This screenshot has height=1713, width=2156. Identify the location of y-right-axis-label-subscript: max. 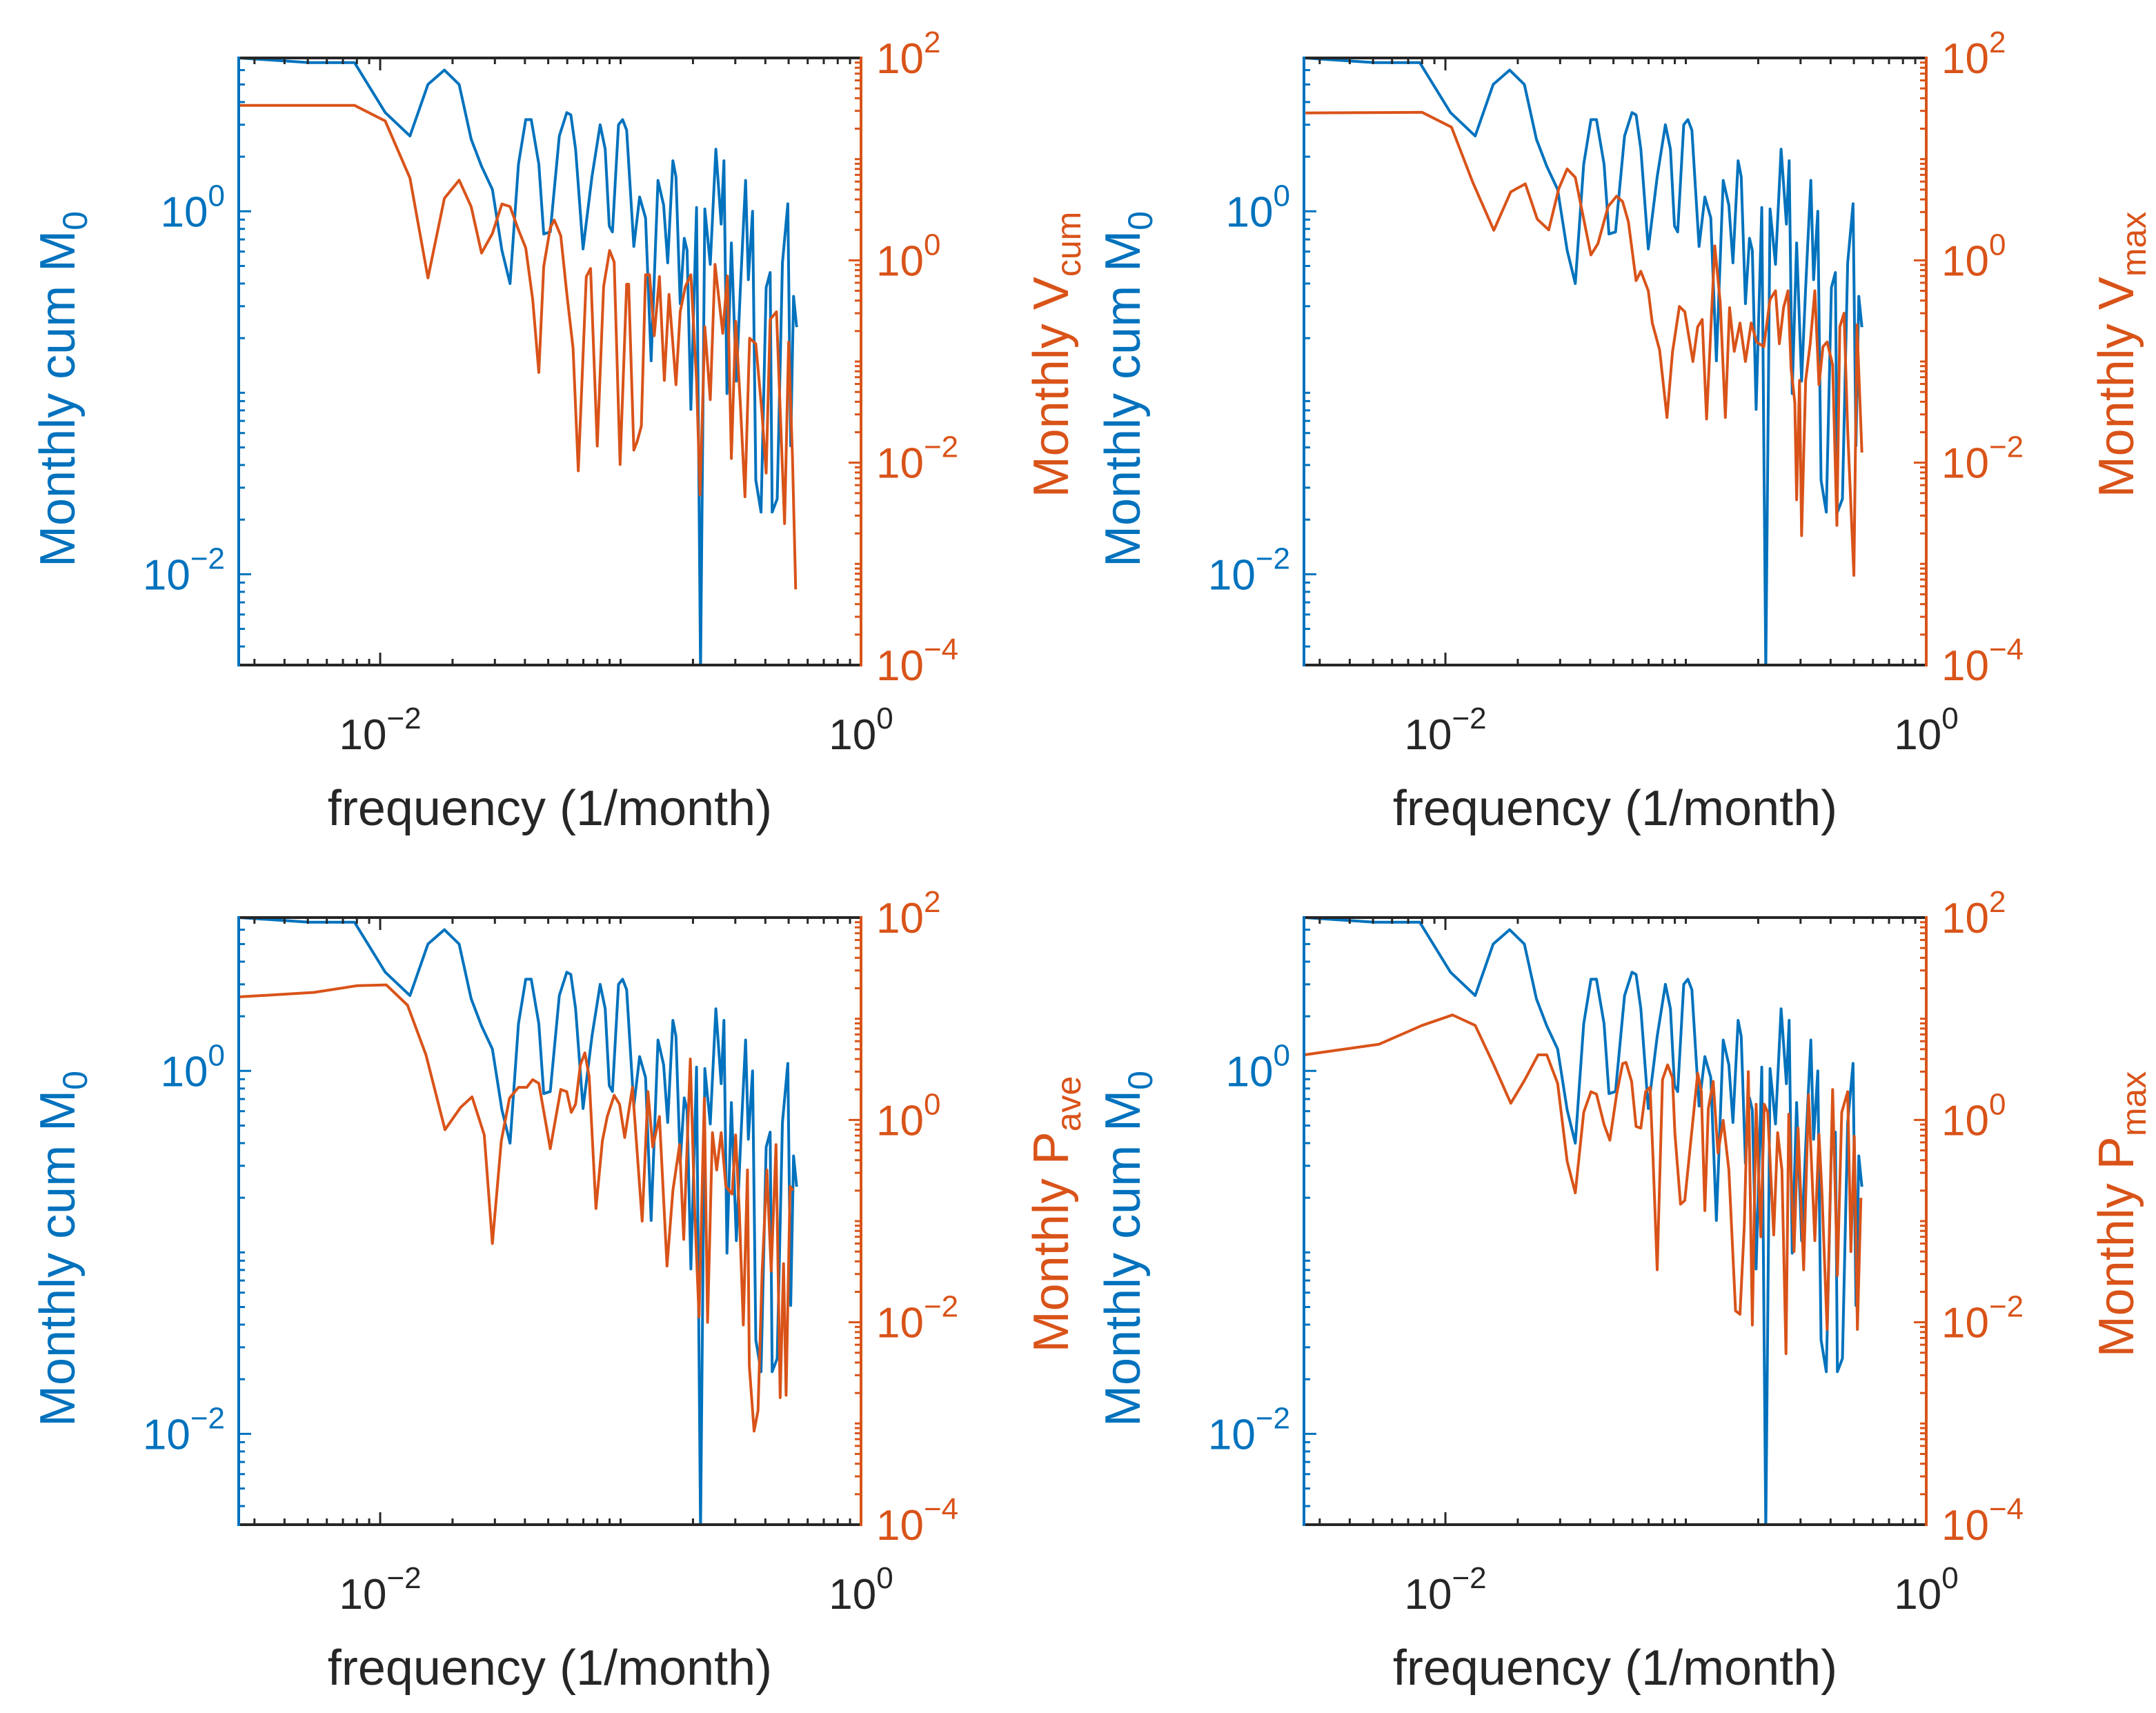
(2134, 244).